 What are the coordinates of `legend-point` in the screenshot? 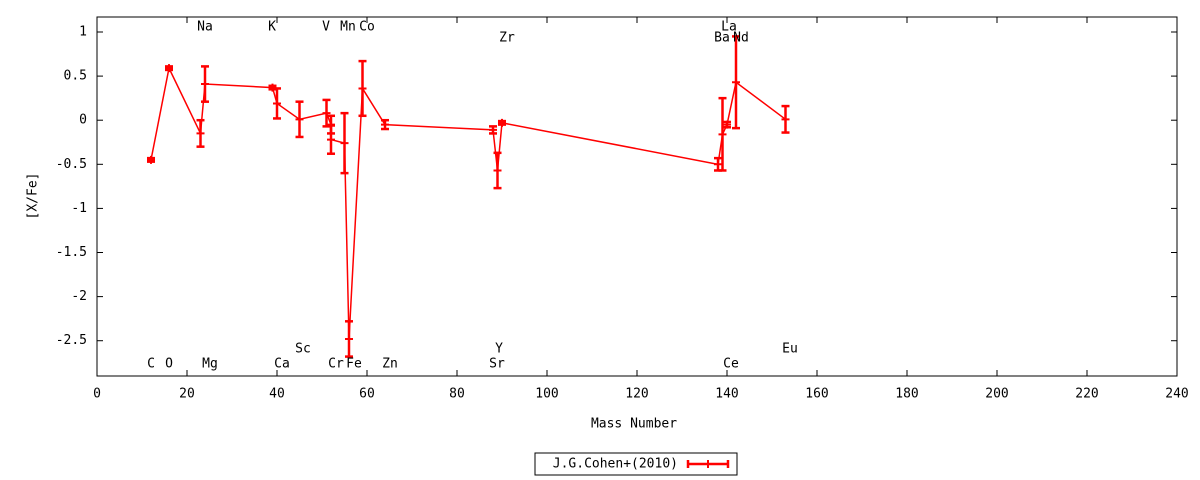 It's located at (708, 464).